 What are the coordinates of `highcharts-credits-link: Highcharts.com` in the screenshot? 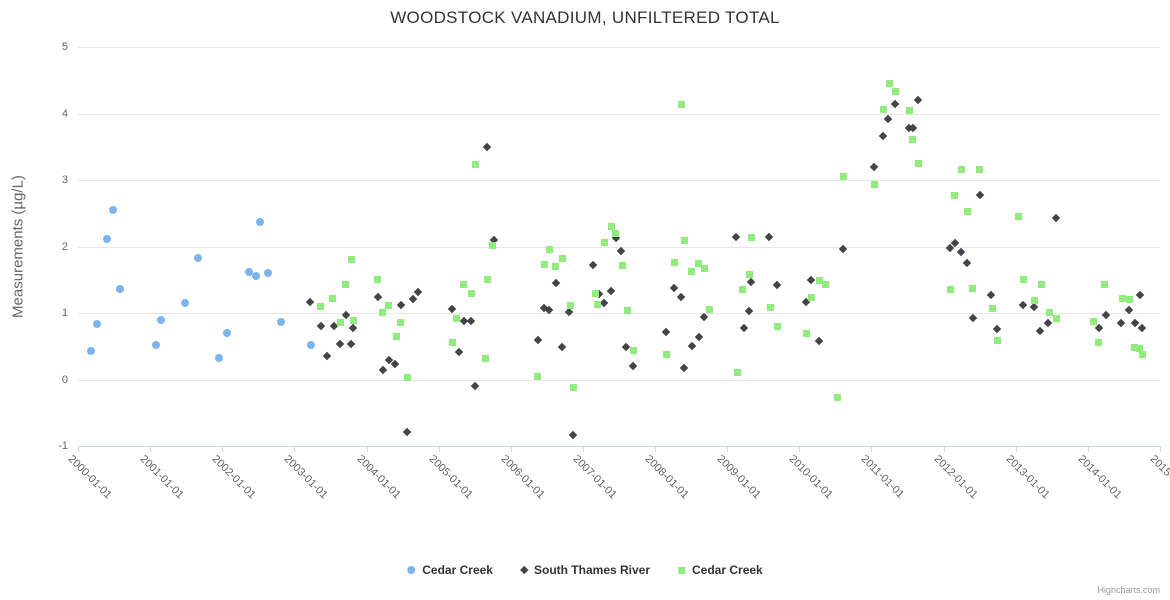 It's located at (1128, 590).